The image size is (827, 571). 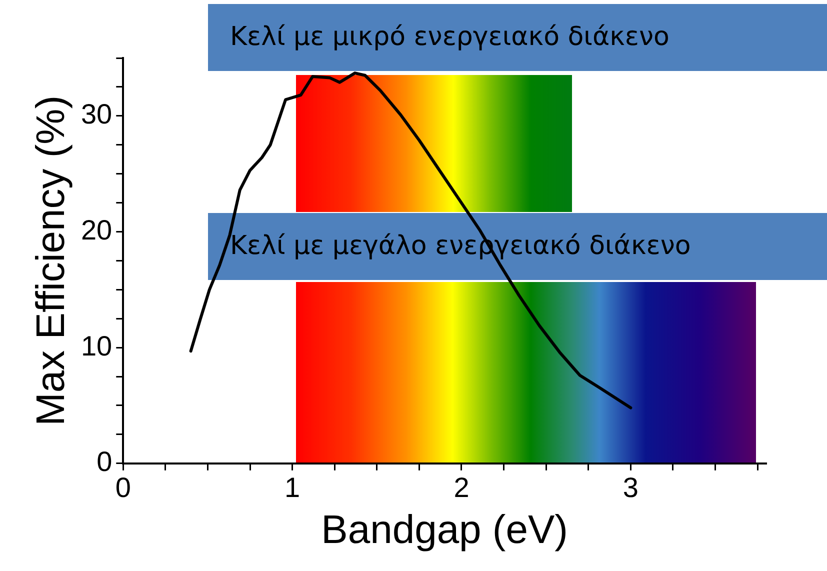 What do you see at coordinates (96, 346) in the screenshot?
I see `y-tick-label: 10` at bounding box center [96, 346].